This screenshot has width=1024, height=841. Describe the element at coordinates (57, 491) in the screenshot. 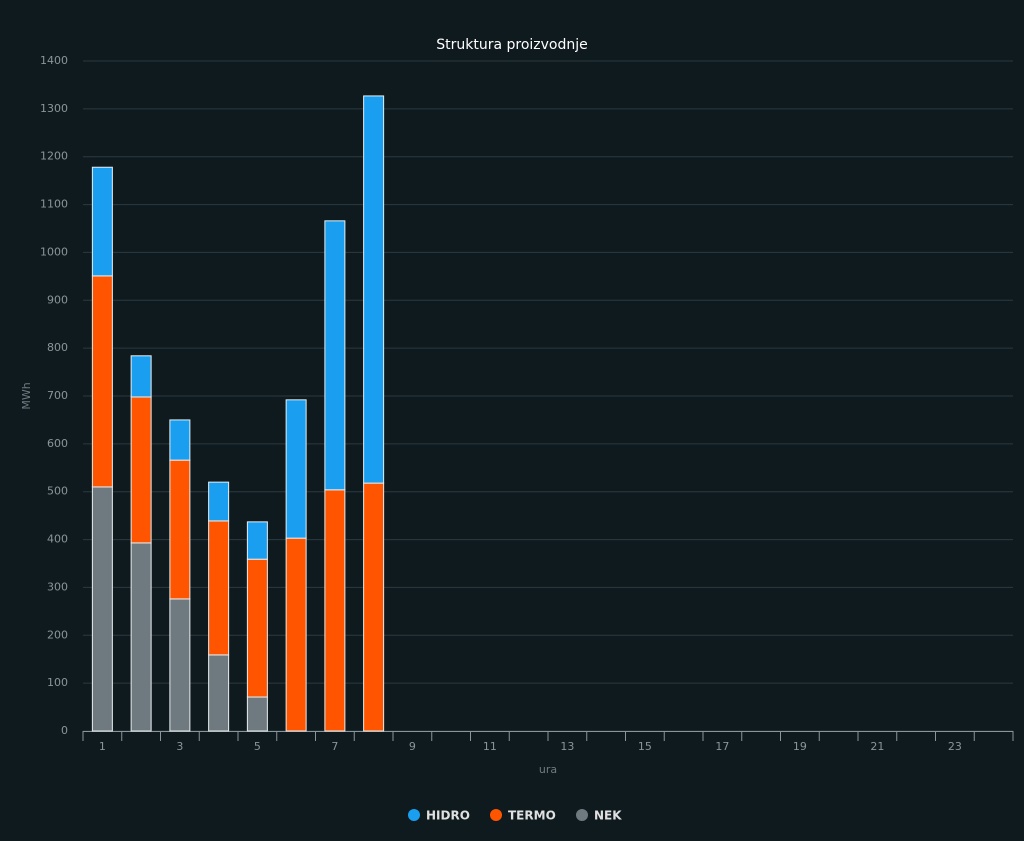

I see `y-tick-label: 500` at that location.